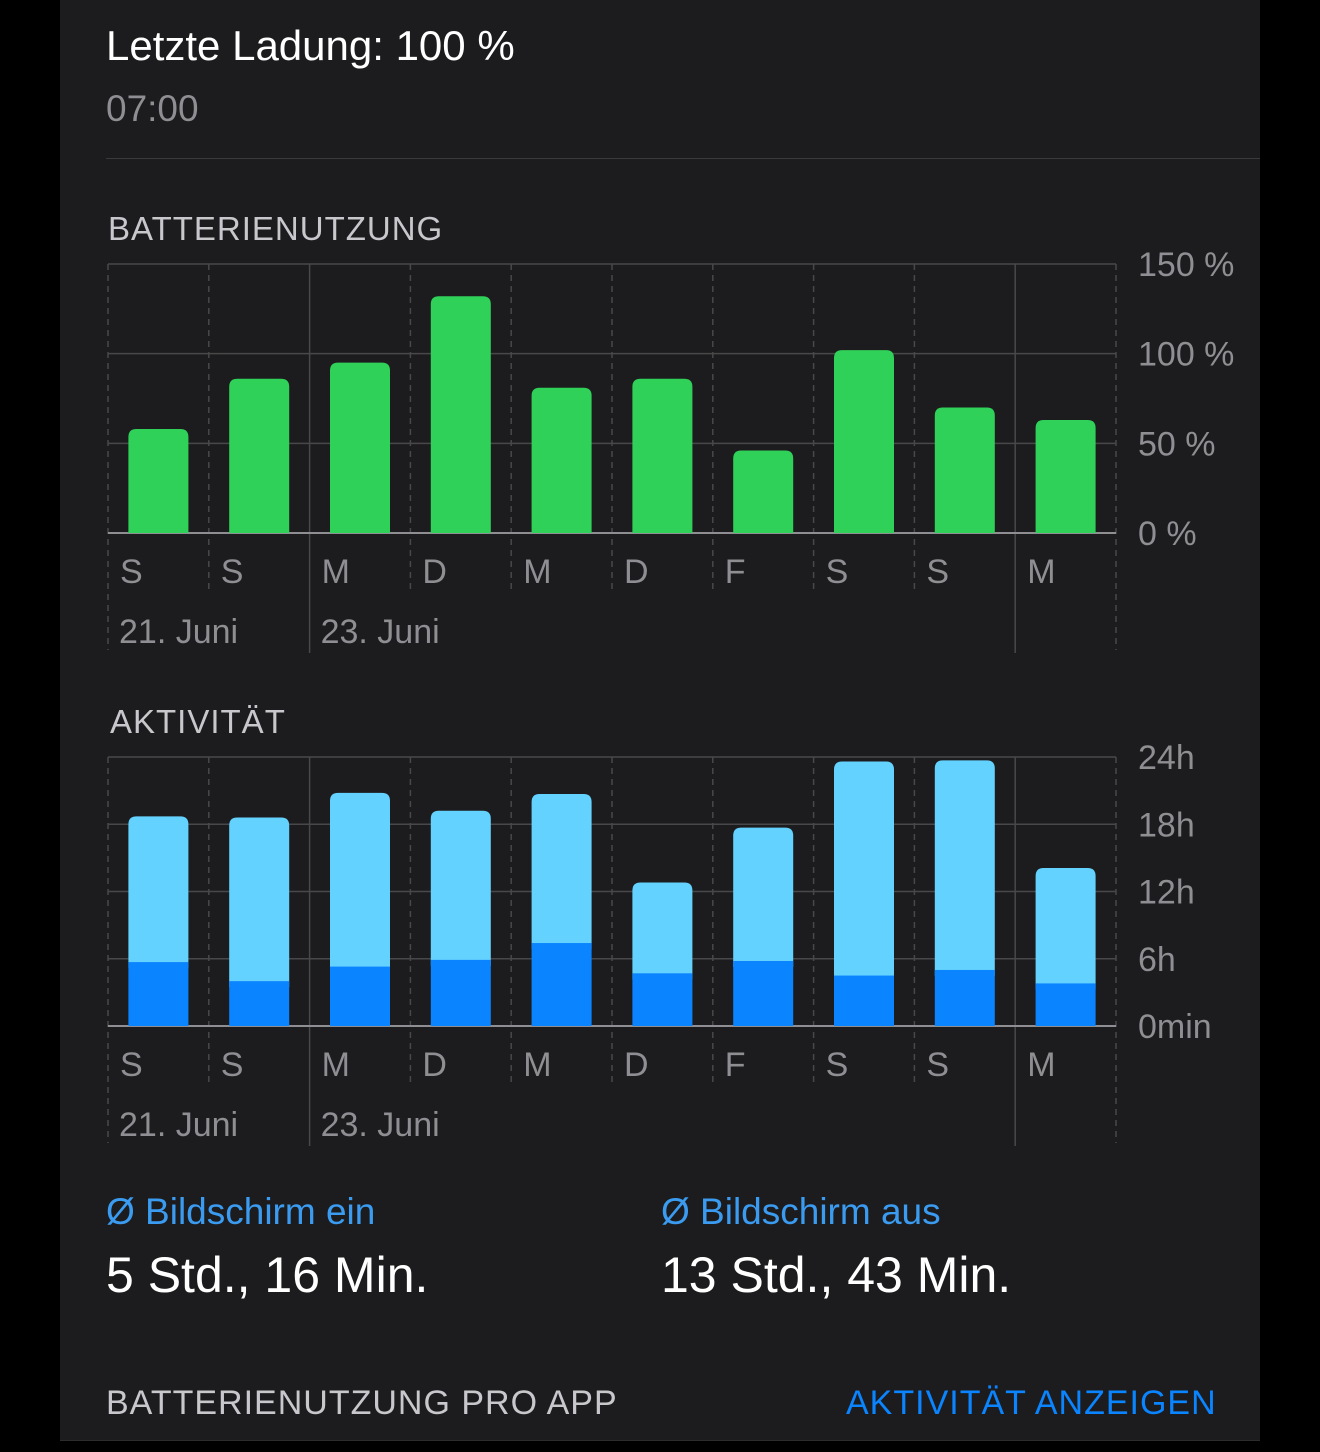  I want to click on battery-usage-title: BATTERIENUTZUNG, so click(276, 228).